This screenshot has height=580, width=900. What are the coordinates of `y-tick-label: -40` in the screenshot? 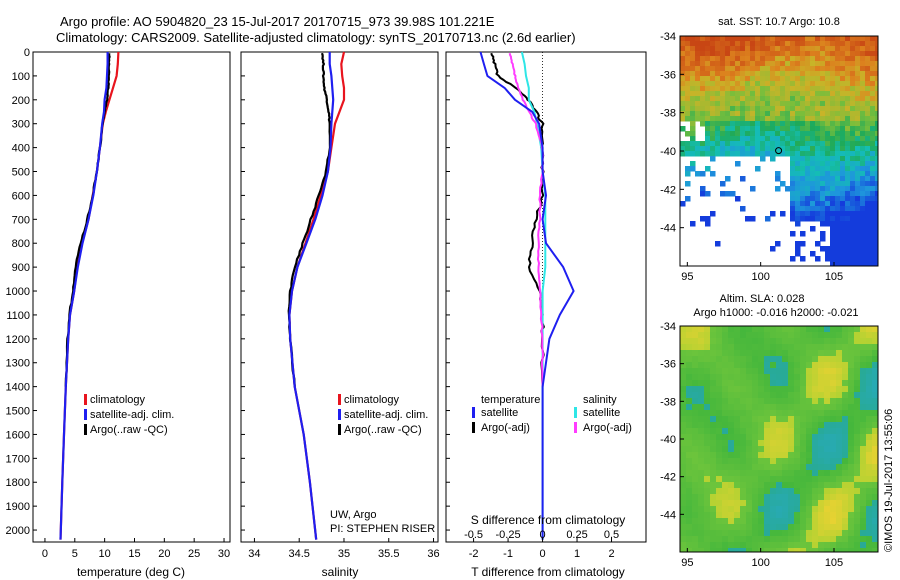 It's located at (668, 152).